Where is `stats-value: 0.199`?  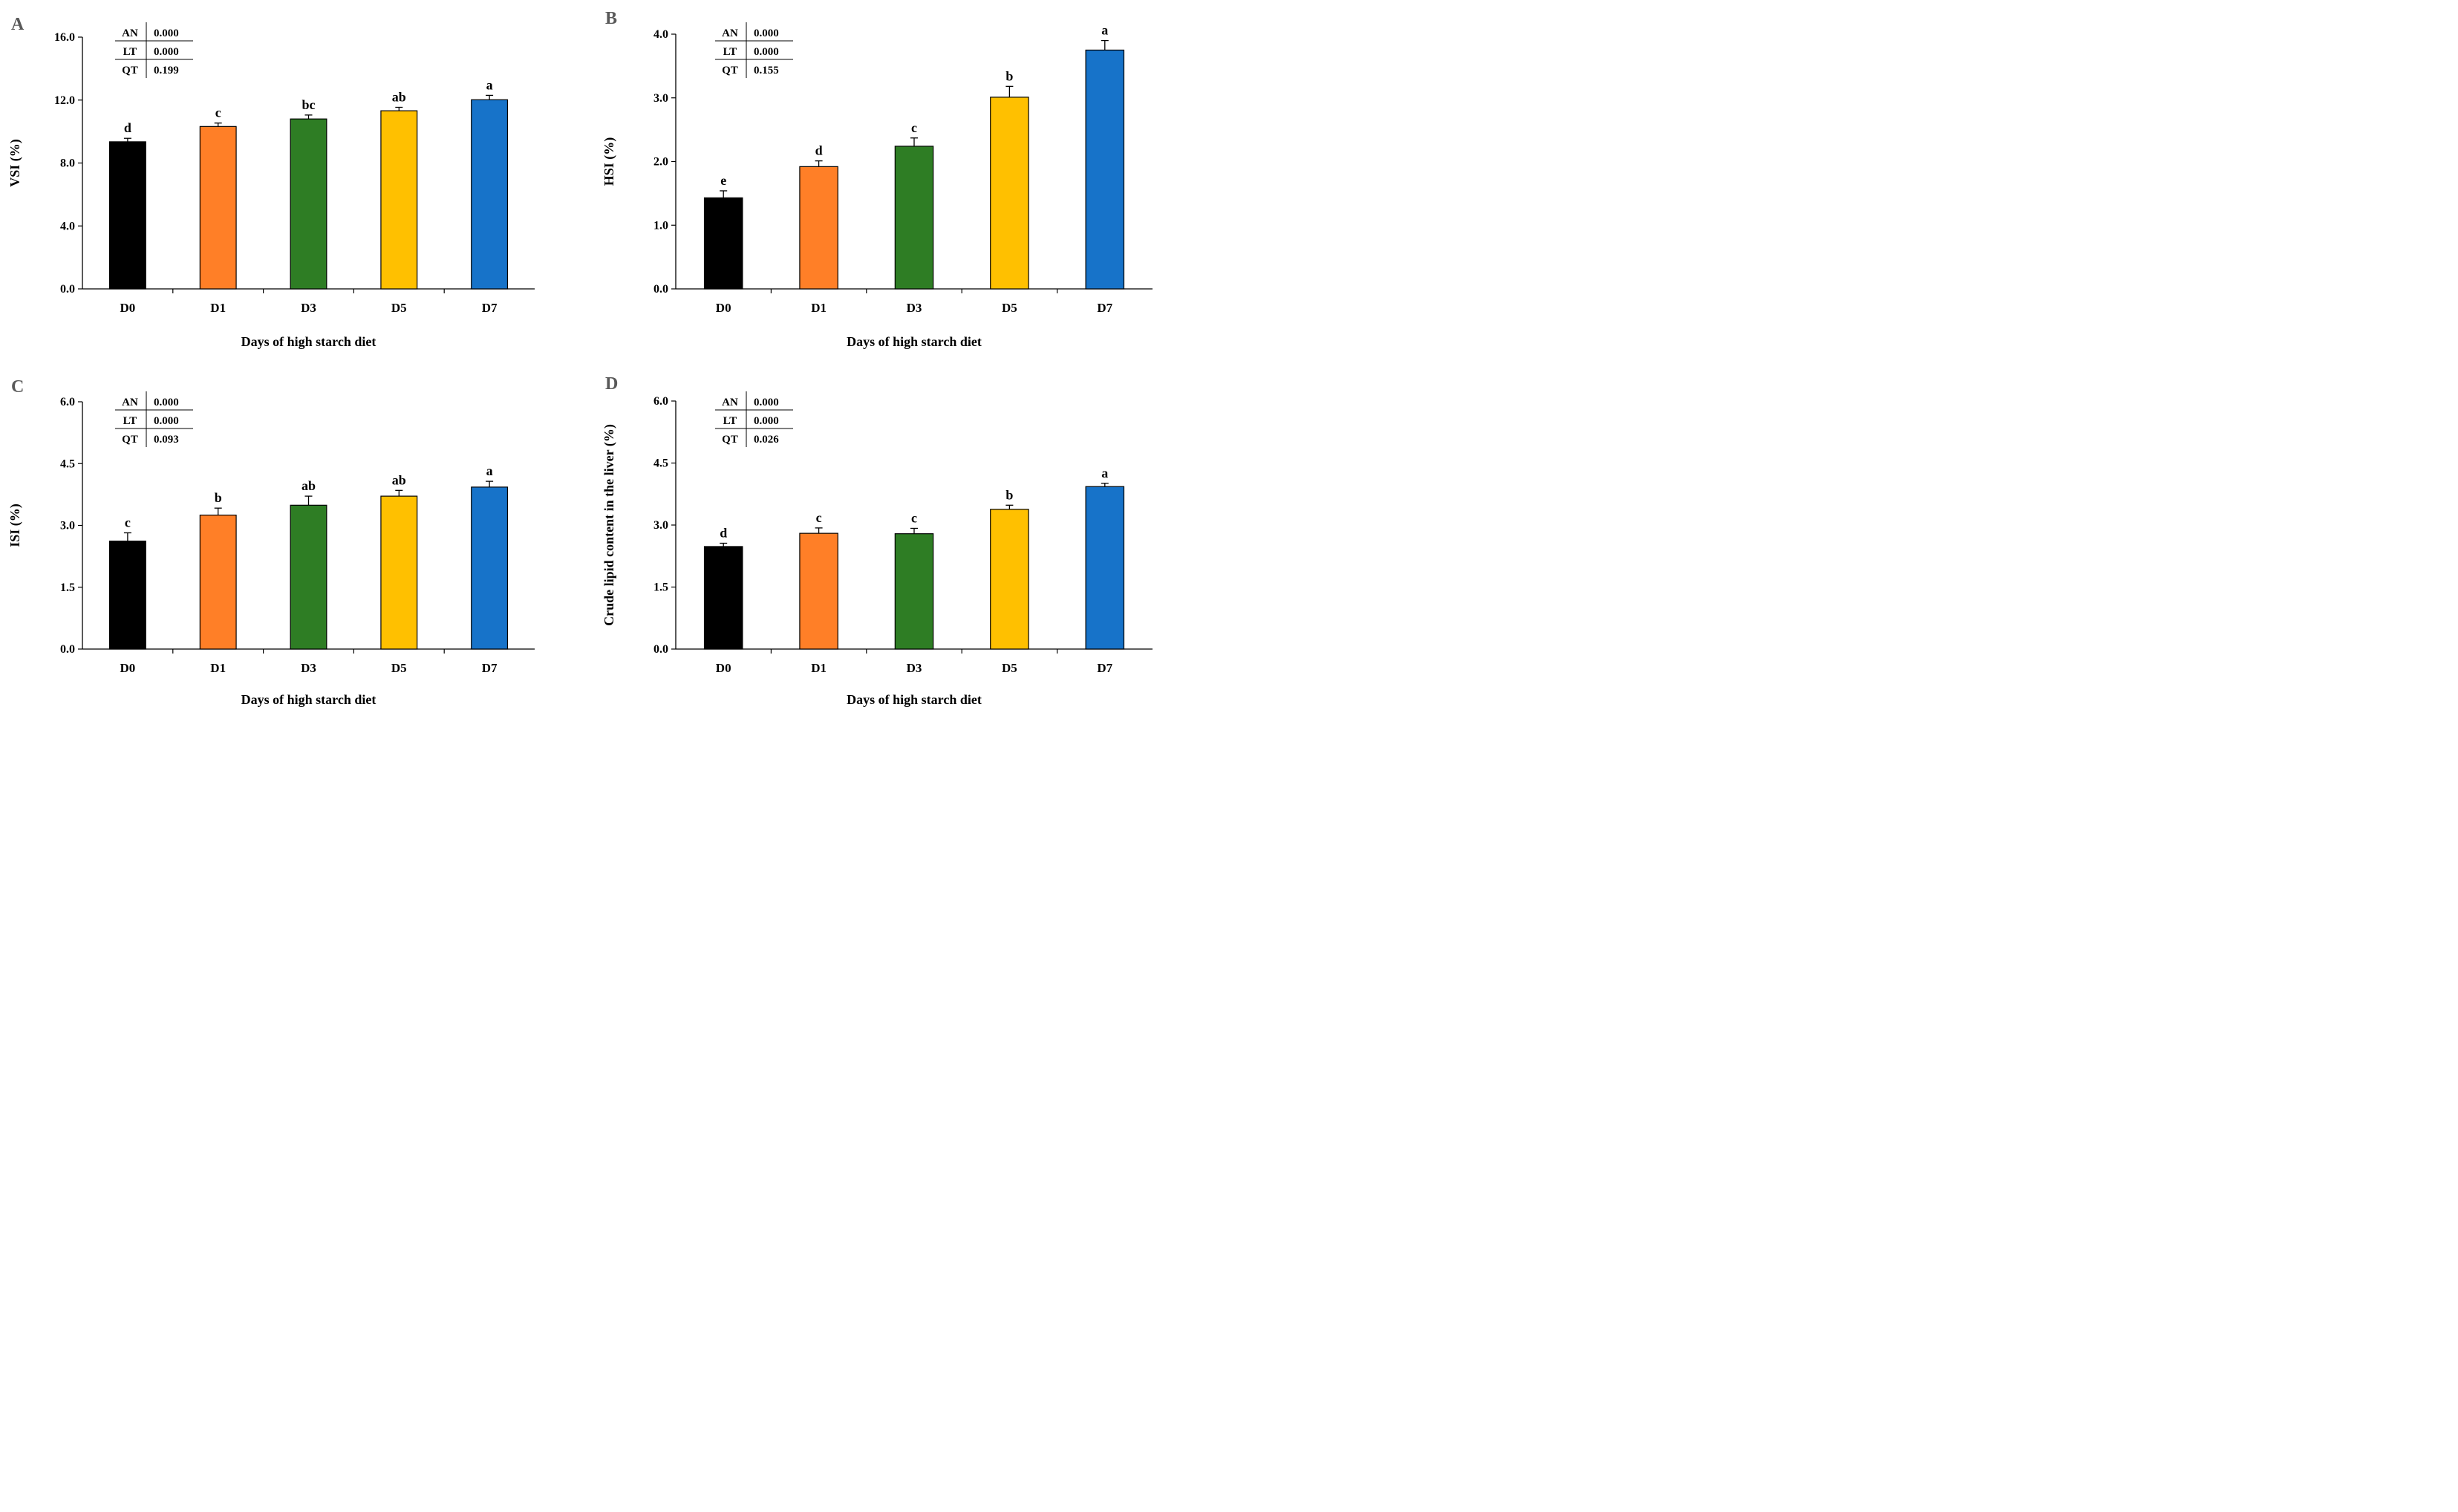 stats-value: 0.199 is located at coordinates (166, 70).